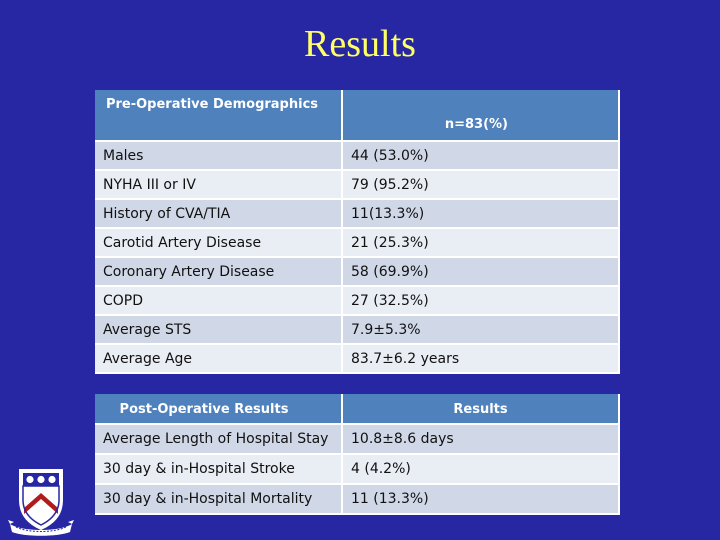 The width and height of the screenshot is (720, 540). I want to click on table-row: Average STS 7.9±5.3%, so click(357, 330).